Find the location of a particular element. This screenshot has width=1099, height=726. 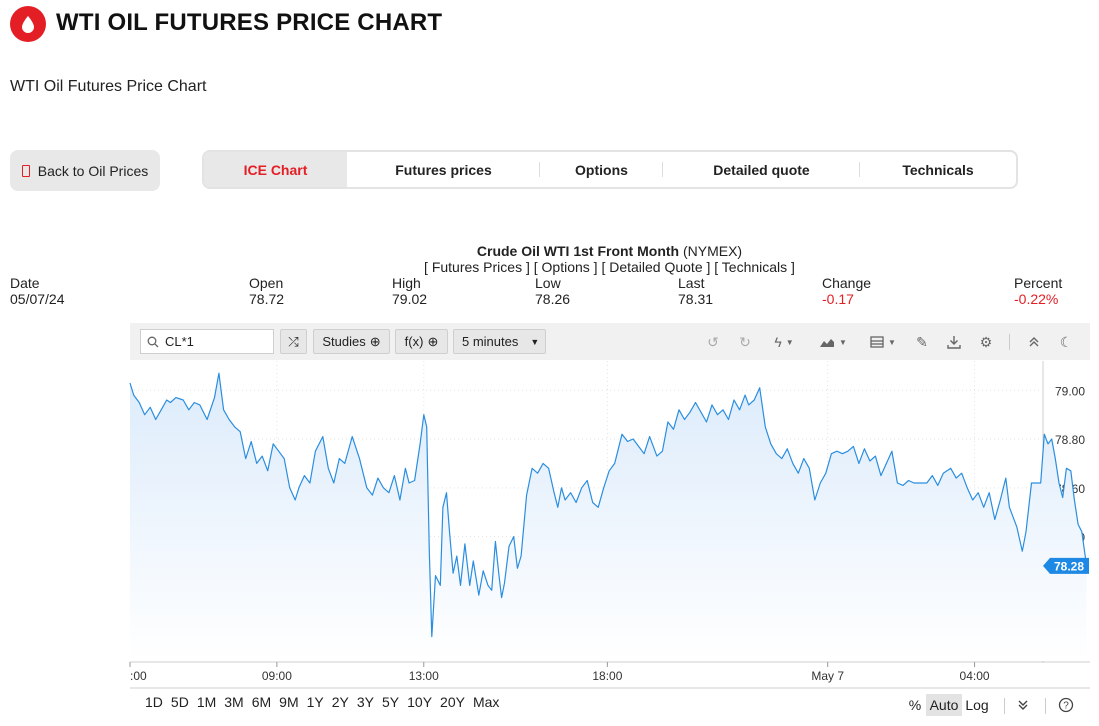

quote-change: Change -0.17 is located at coordinates (846, 291).